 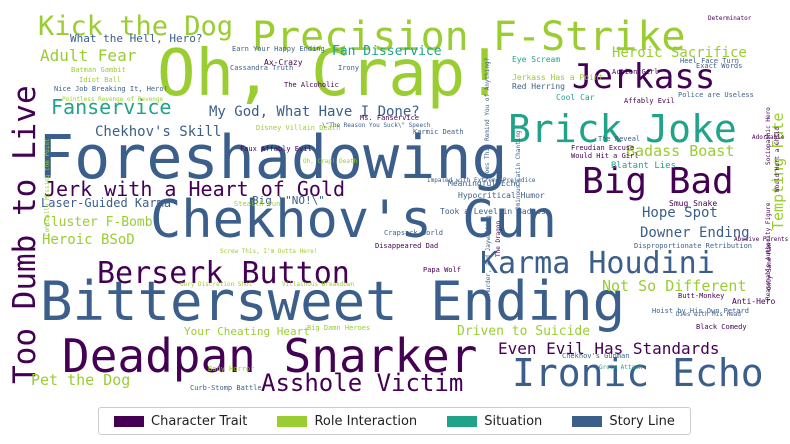 What do you see at coordinates (332, 301) in the screenshot?
I see `word-cloud-word: Bittersweet Ending` at bounding box center [332, 301].